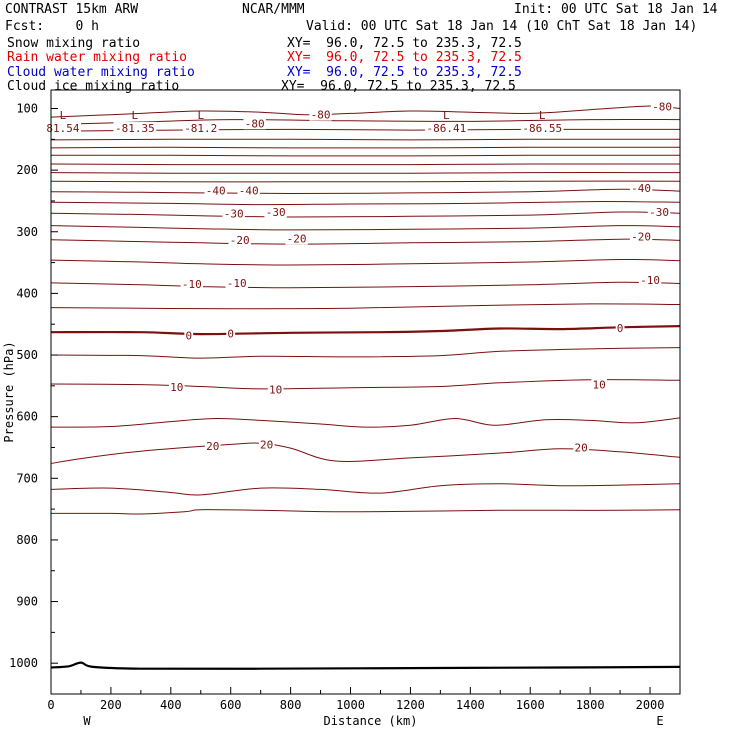 Image resolution: width=740 pixels, height=740 pixels. I want to click on x-tick-label: 0, so click(50, 705).